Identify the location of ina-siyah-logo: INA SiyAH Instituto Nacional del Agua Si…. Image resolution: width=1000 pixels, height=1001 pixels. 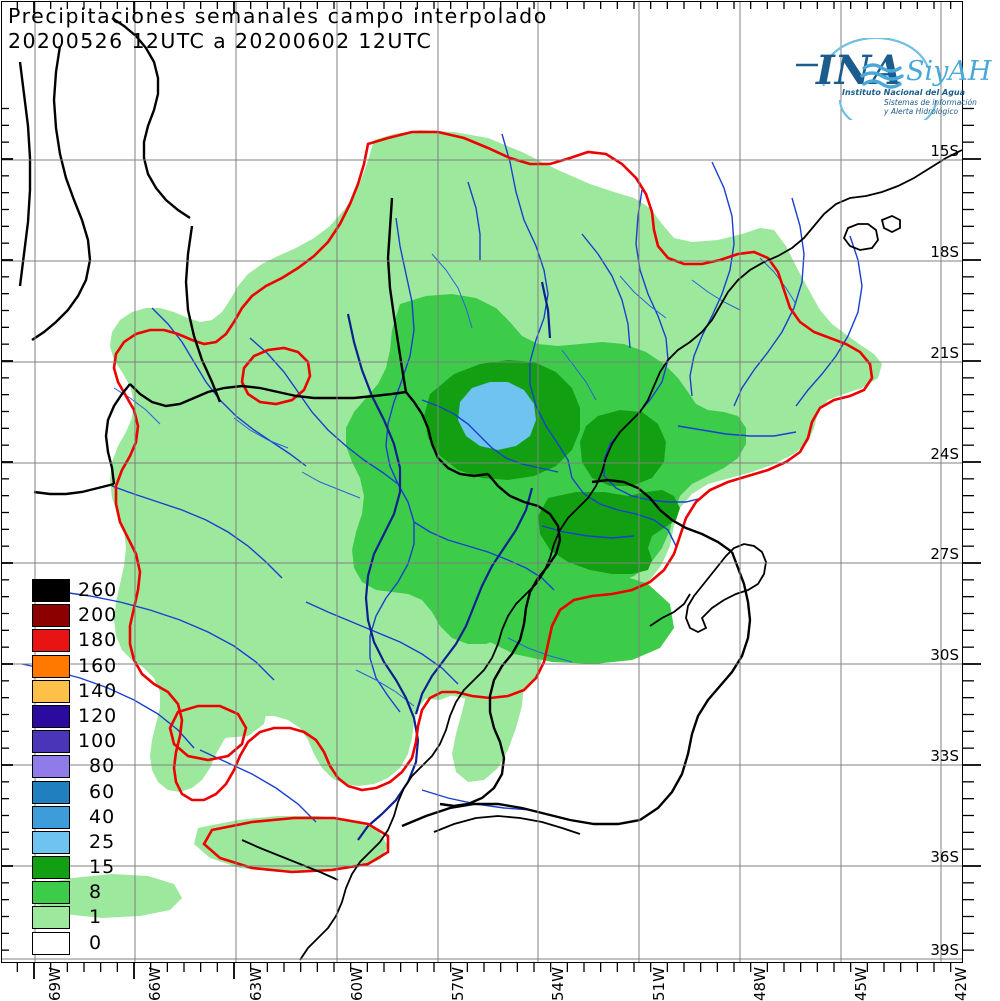
(896, 84).